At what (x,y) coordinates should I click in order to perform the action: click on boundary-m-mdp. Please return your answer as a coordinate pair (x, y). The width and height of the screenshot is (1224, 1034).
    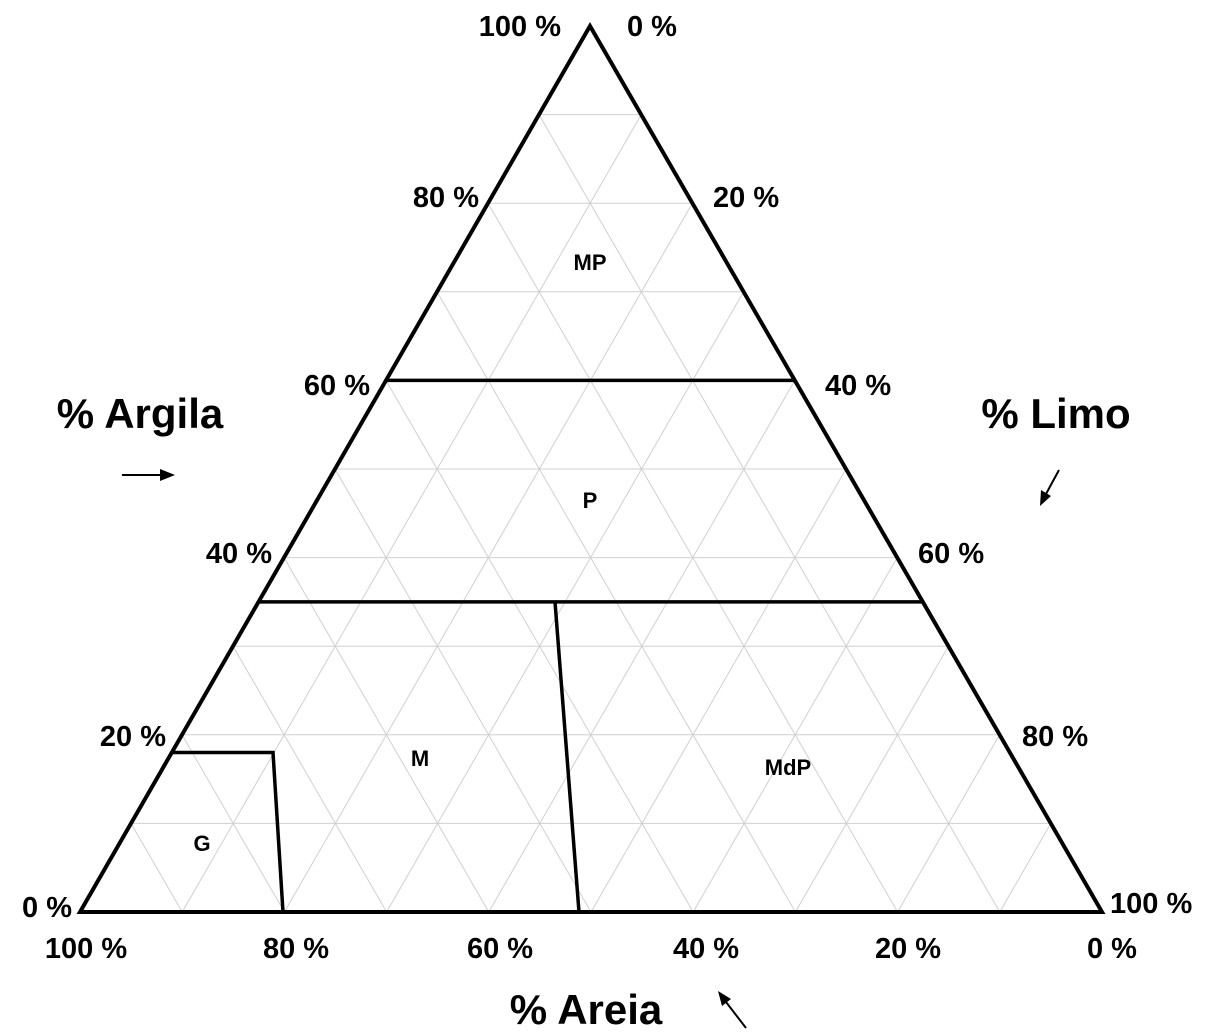
    Looking at the image, I should click on (567, 757).